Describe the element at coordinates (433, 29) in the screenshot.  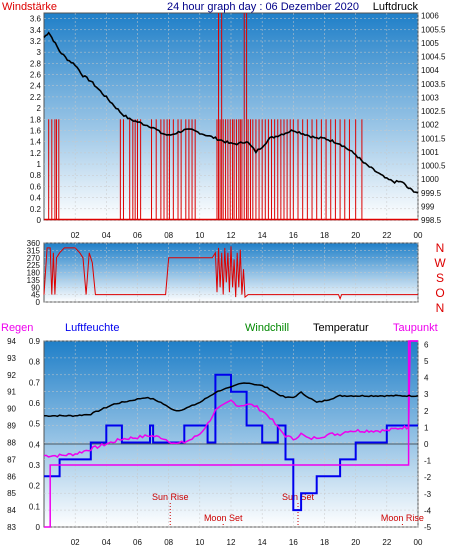
I see `luftdruck-tick-label: 1005.5` at that location.